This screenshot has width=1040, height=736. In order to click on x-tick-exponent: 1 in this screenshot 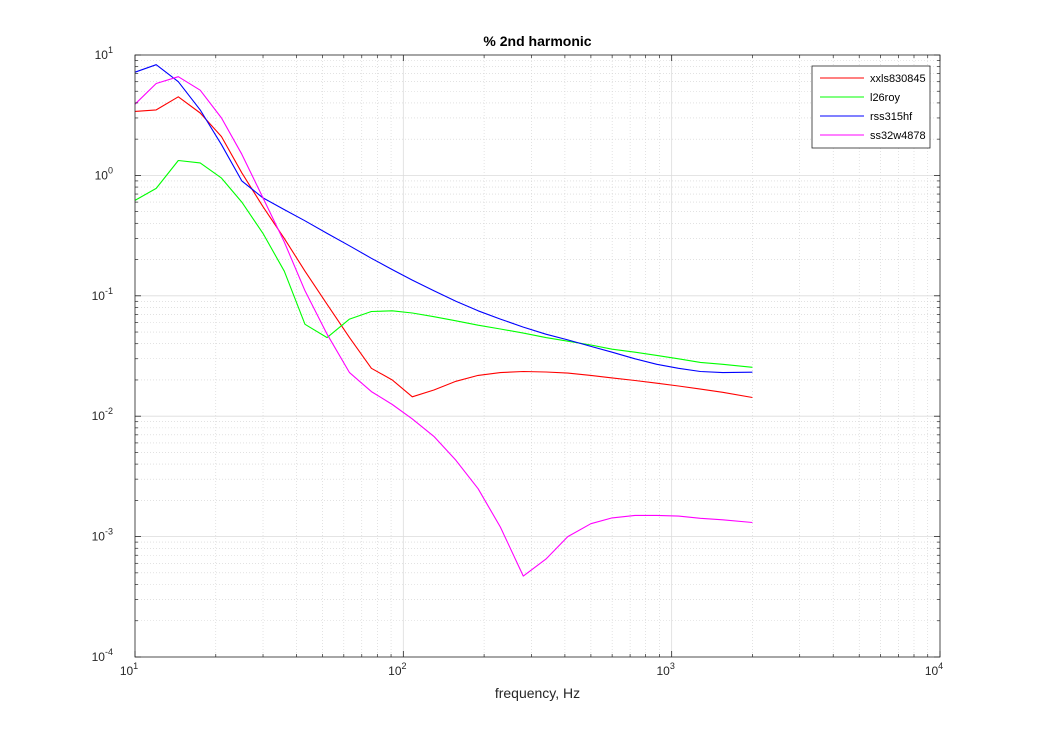, I will do `click(135, 666)`.